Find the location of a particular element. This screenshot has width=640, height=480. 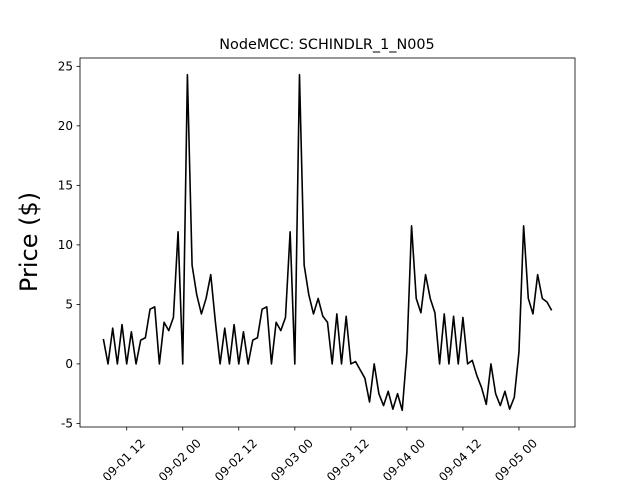

x-tick-label: 09-02 00 is located at coordinates (180, 458).